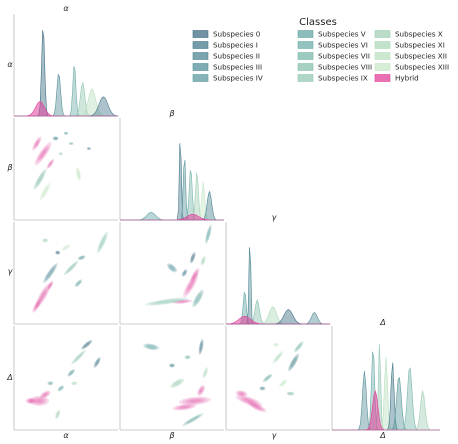  Describe the element at coordinates (410, 56) in the screenshot. I see `legend-entry: Subspecies XII` at that location.